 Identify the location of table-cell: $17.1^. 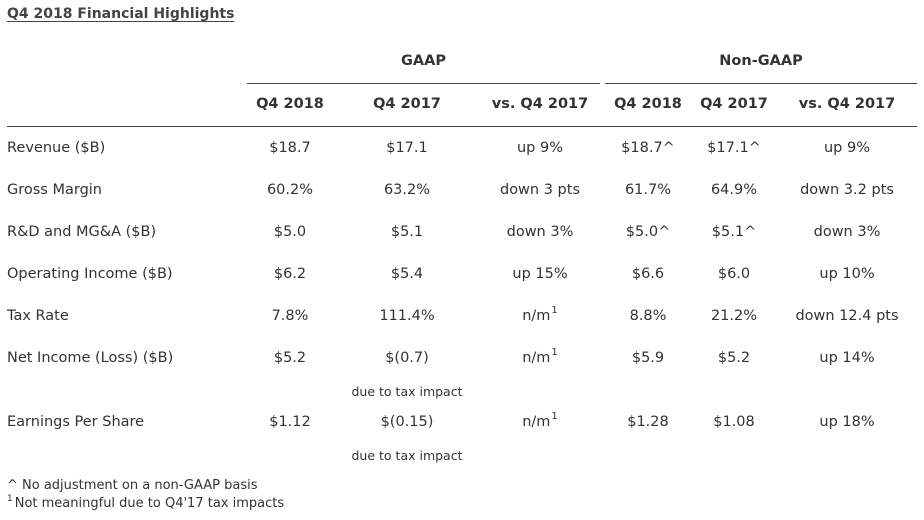
(734, 148).